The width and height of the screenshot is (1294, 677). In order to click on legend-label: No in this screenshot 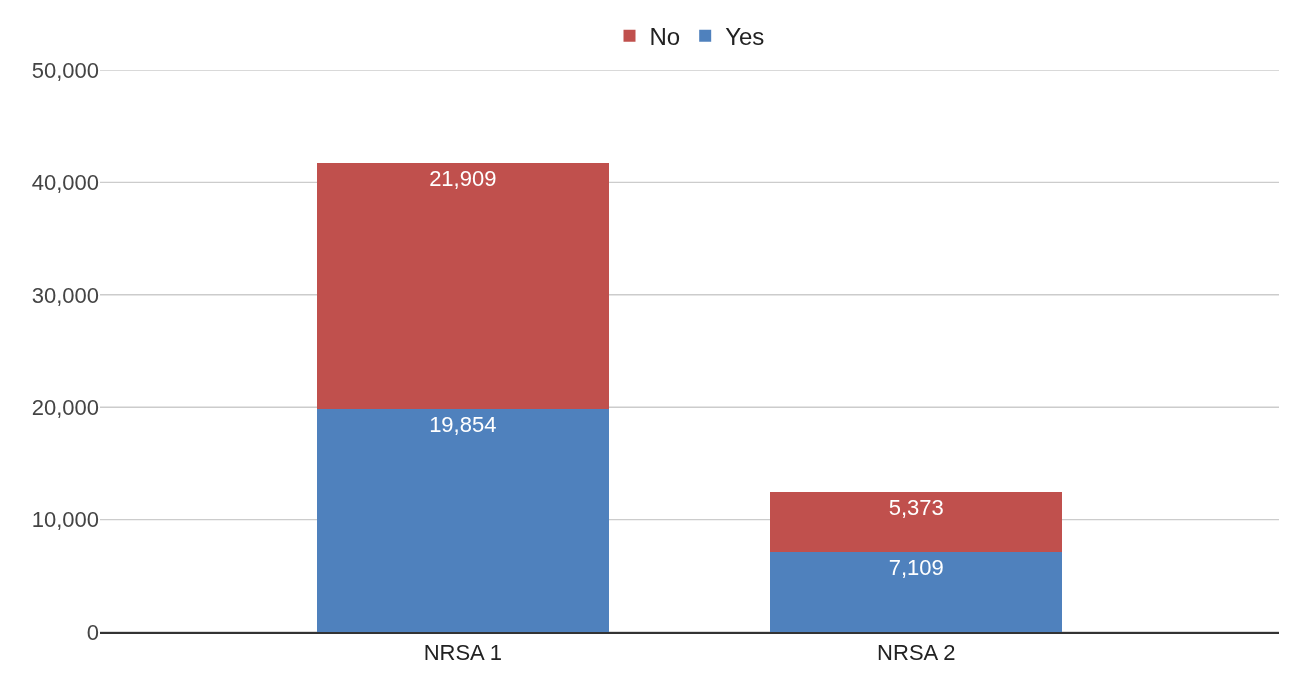, I will do `click(665, 37)`.